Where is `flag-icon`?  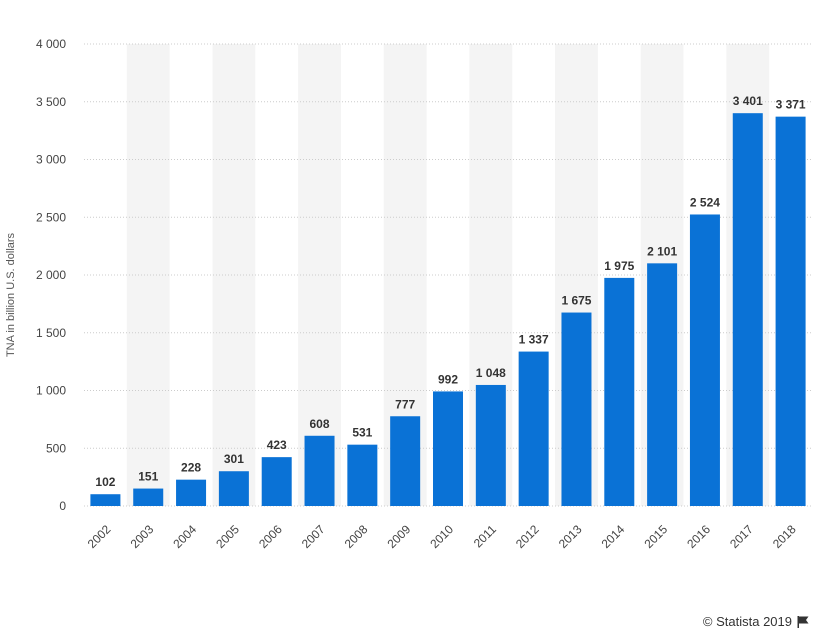
flag-icon is located at coordinates (803, 621).